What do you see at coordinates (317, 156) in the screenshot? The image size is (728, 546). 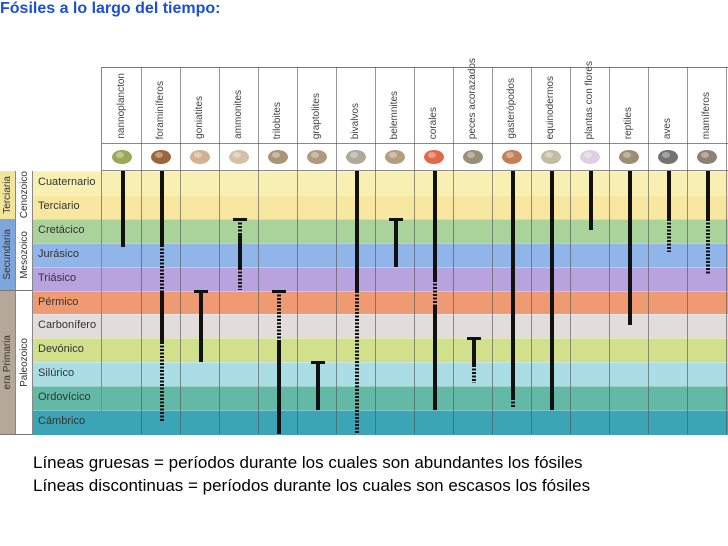 I see `graptolite-icon` at bounding box center [317, 156].